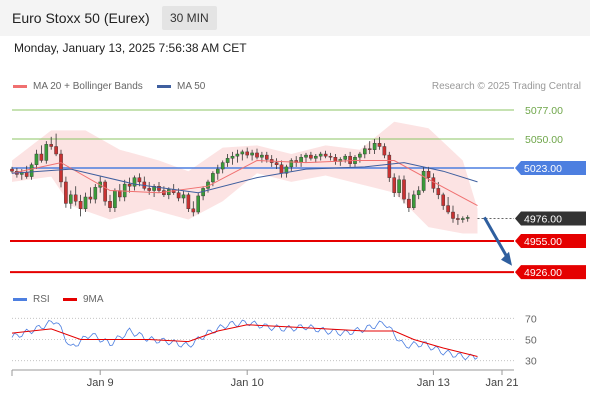 The height and width of the screenshot is (400, 590). Describe the element at coordinates (31, 299) in the screenshot. I see `legend-rsi: RSI` at that location.